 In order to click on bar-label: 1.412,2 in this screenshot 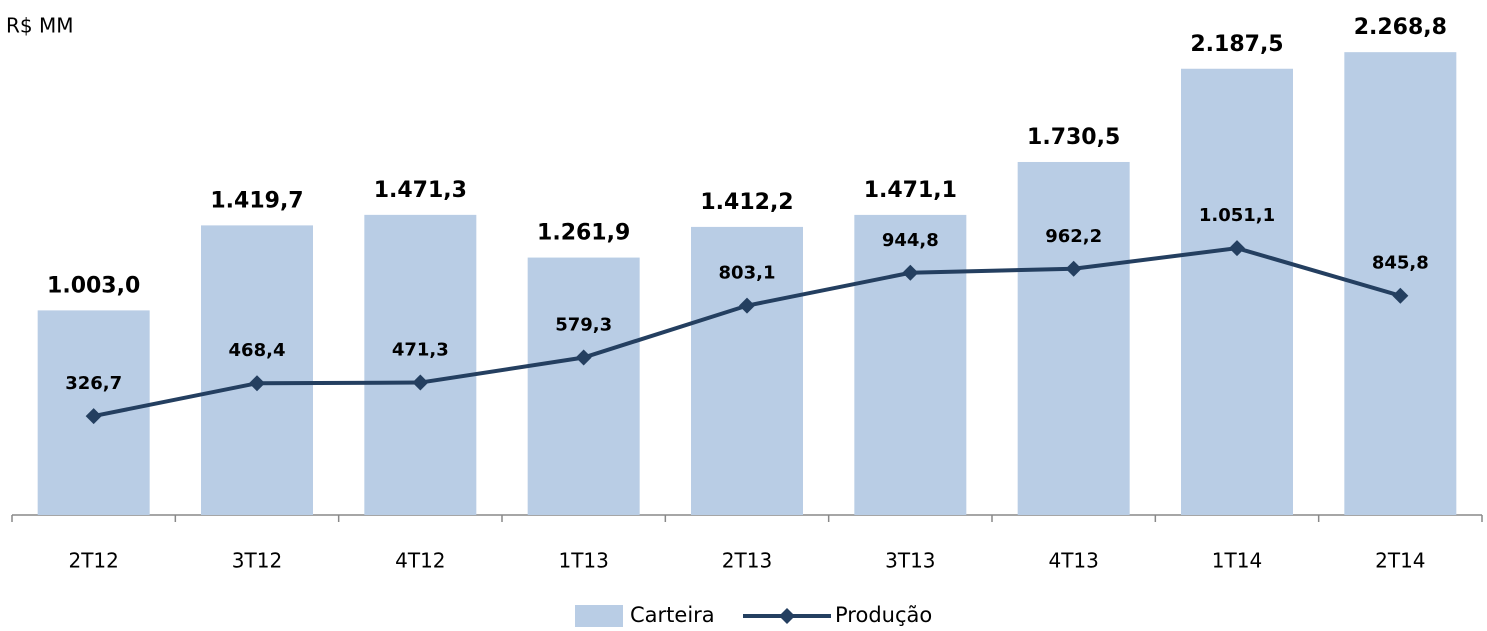, I will do `click(746, 202)`.